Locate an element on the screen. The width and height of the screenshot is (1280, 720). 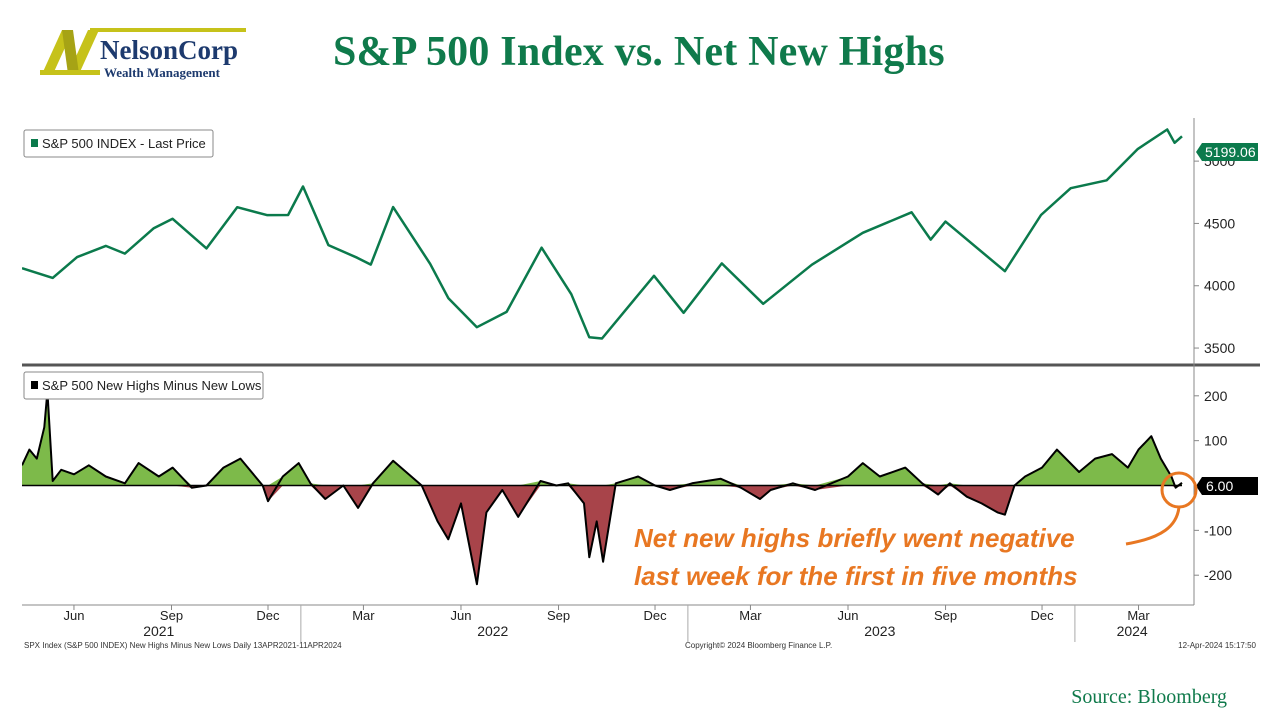
logo-mark: NelsonCorp Wealth Management is located at coordinates (143, 54).